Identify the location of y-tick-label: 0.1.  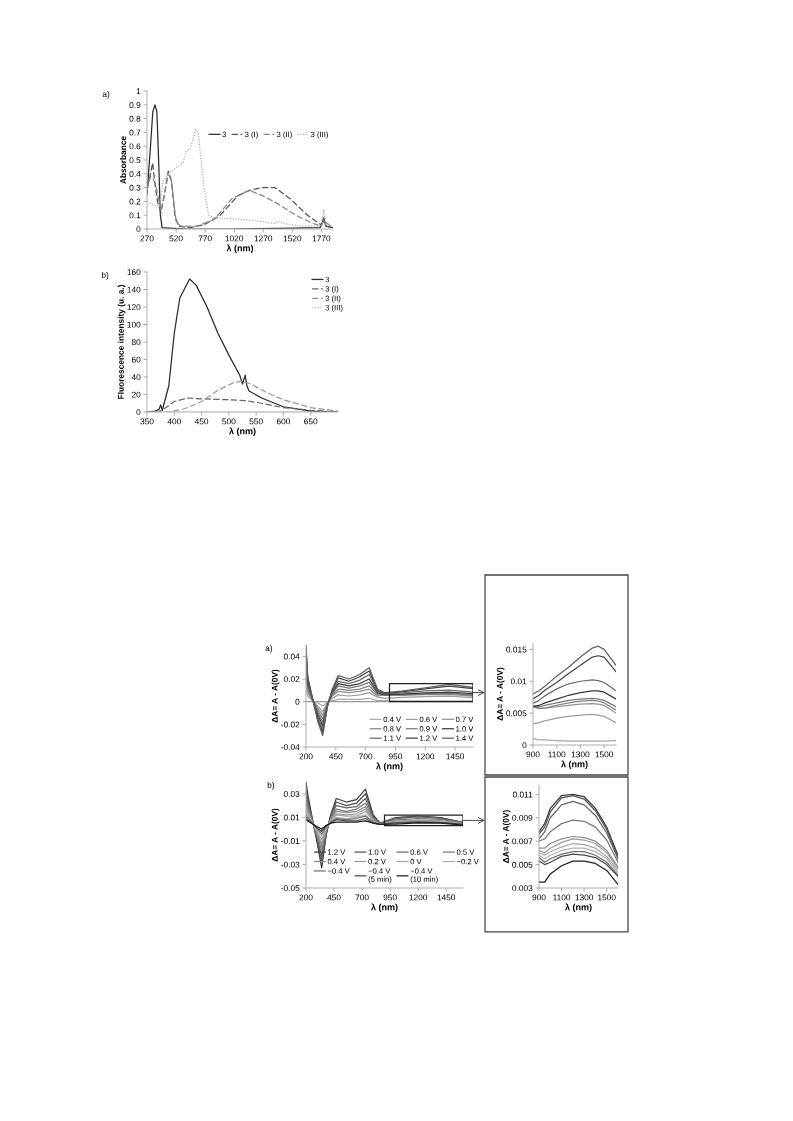
(135, 215).